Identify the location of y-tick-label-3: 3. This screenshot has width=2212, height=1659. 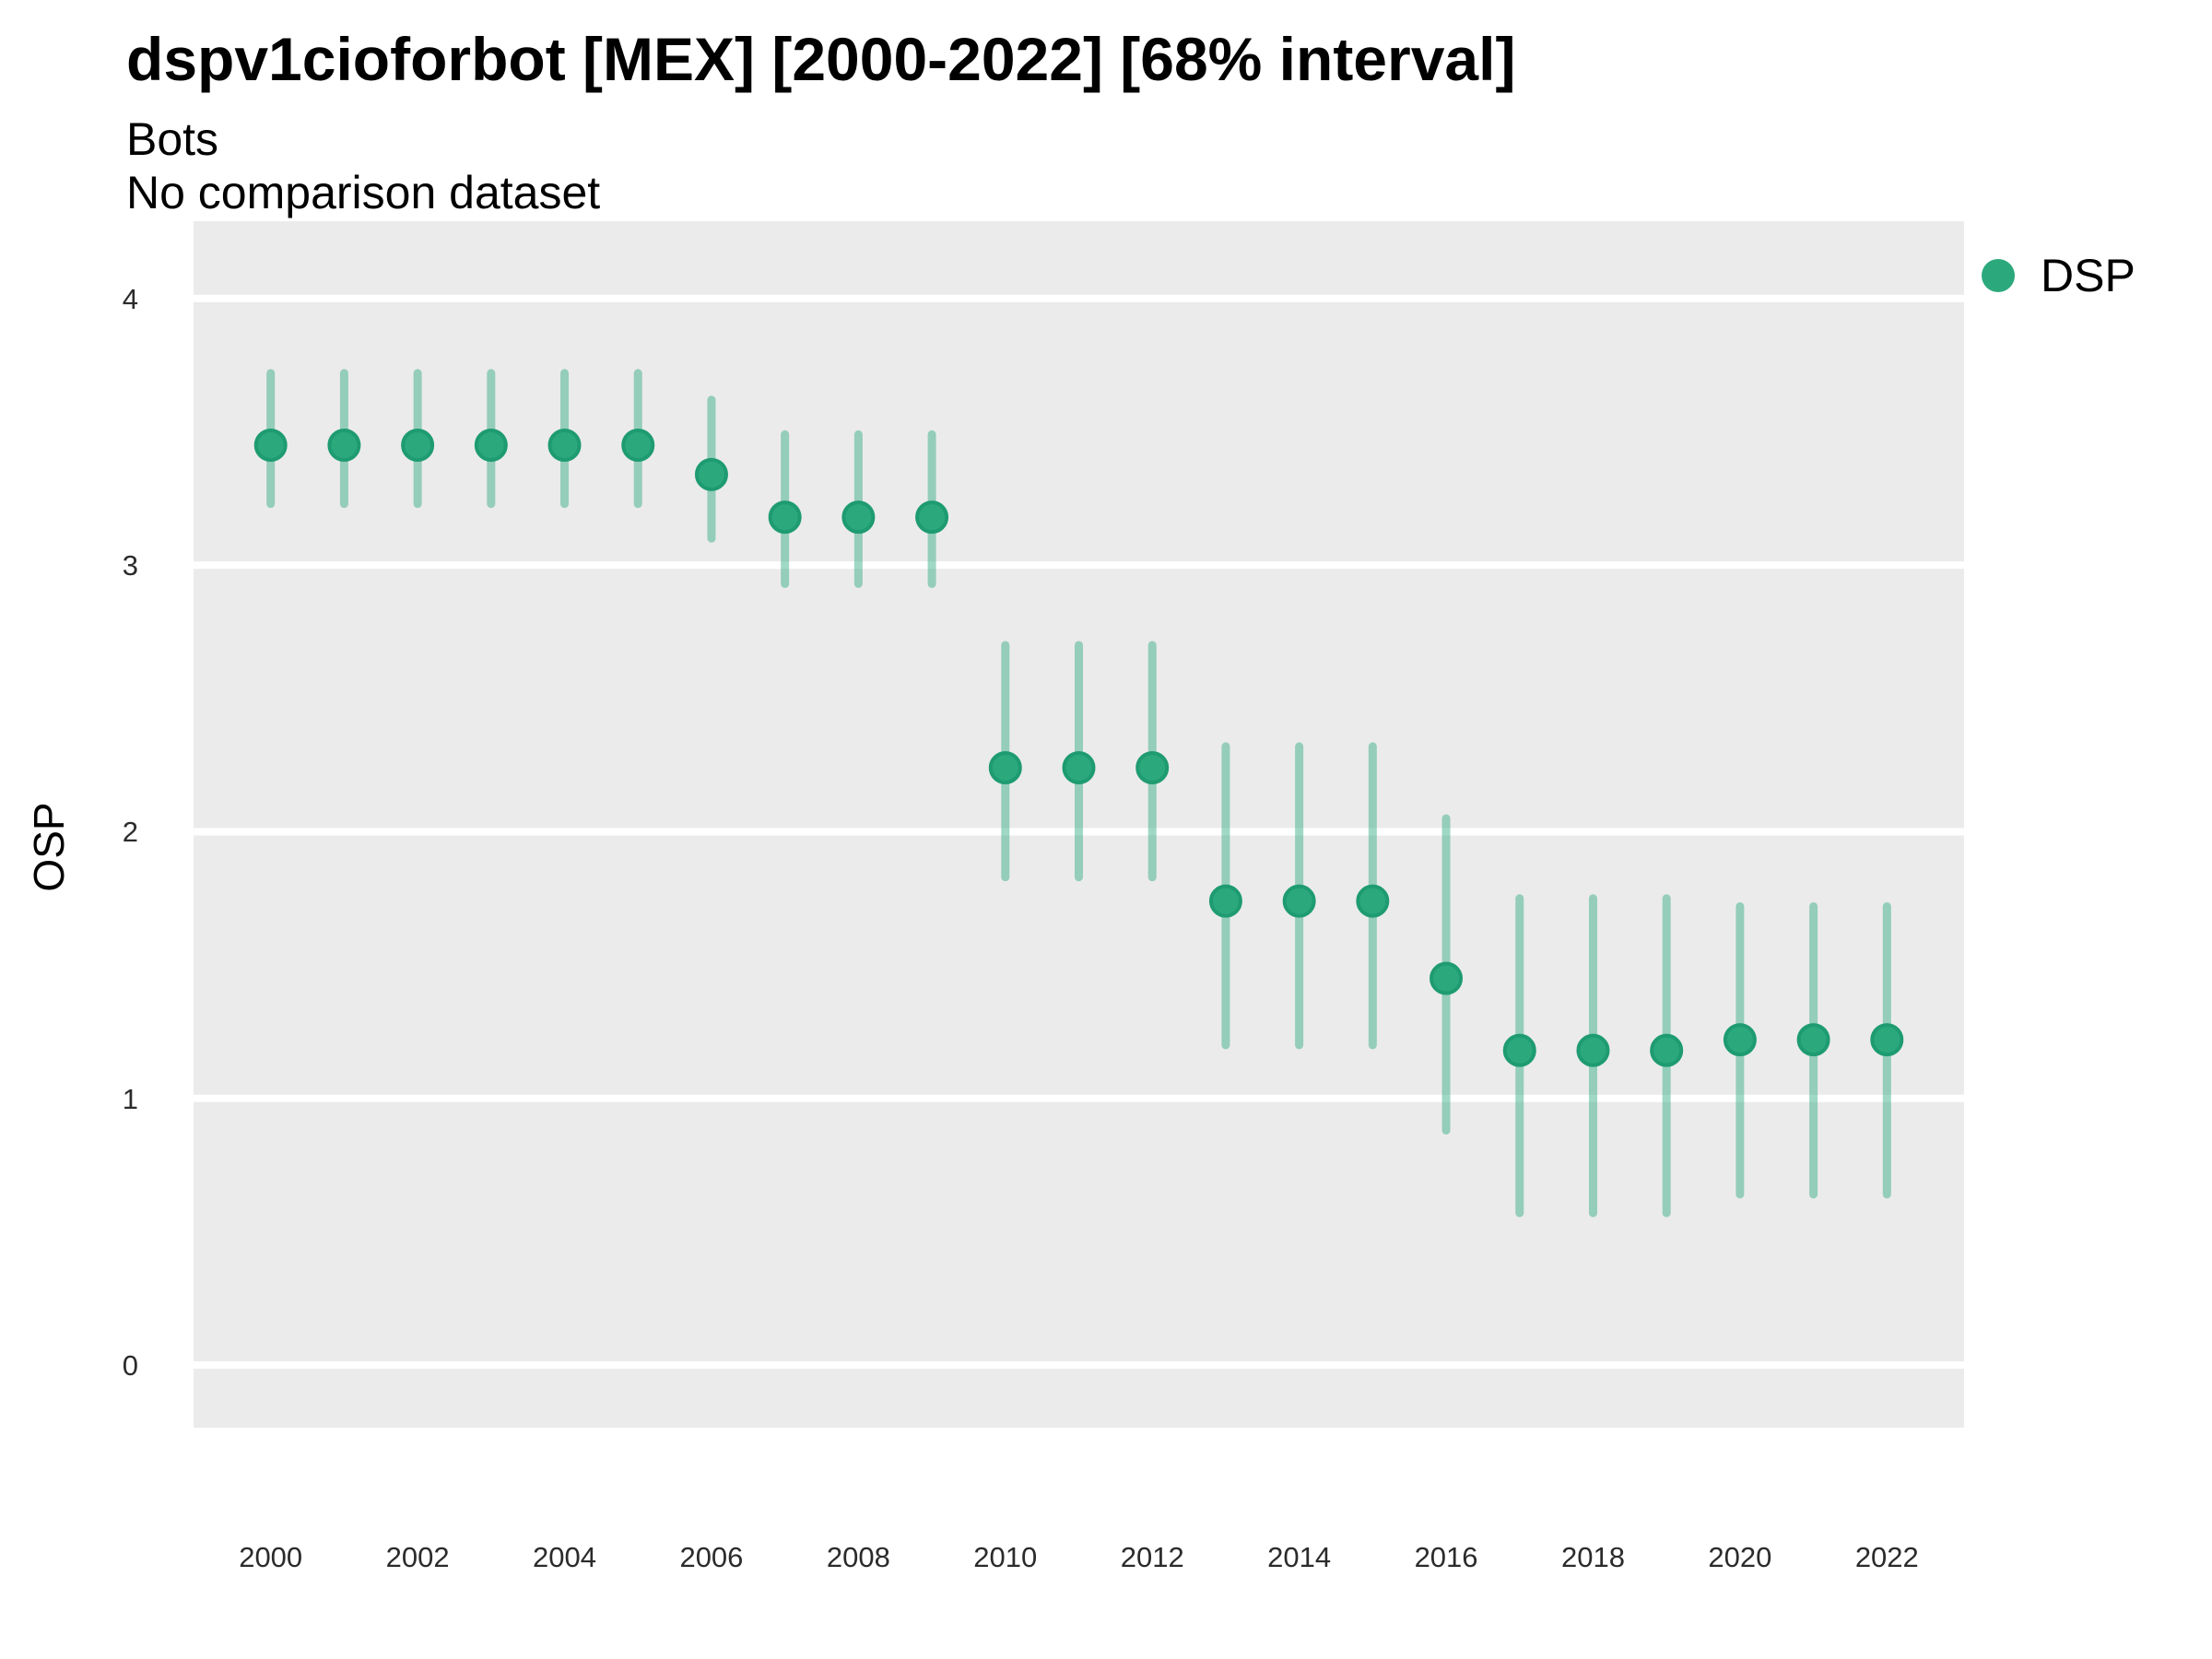
(130, 565).